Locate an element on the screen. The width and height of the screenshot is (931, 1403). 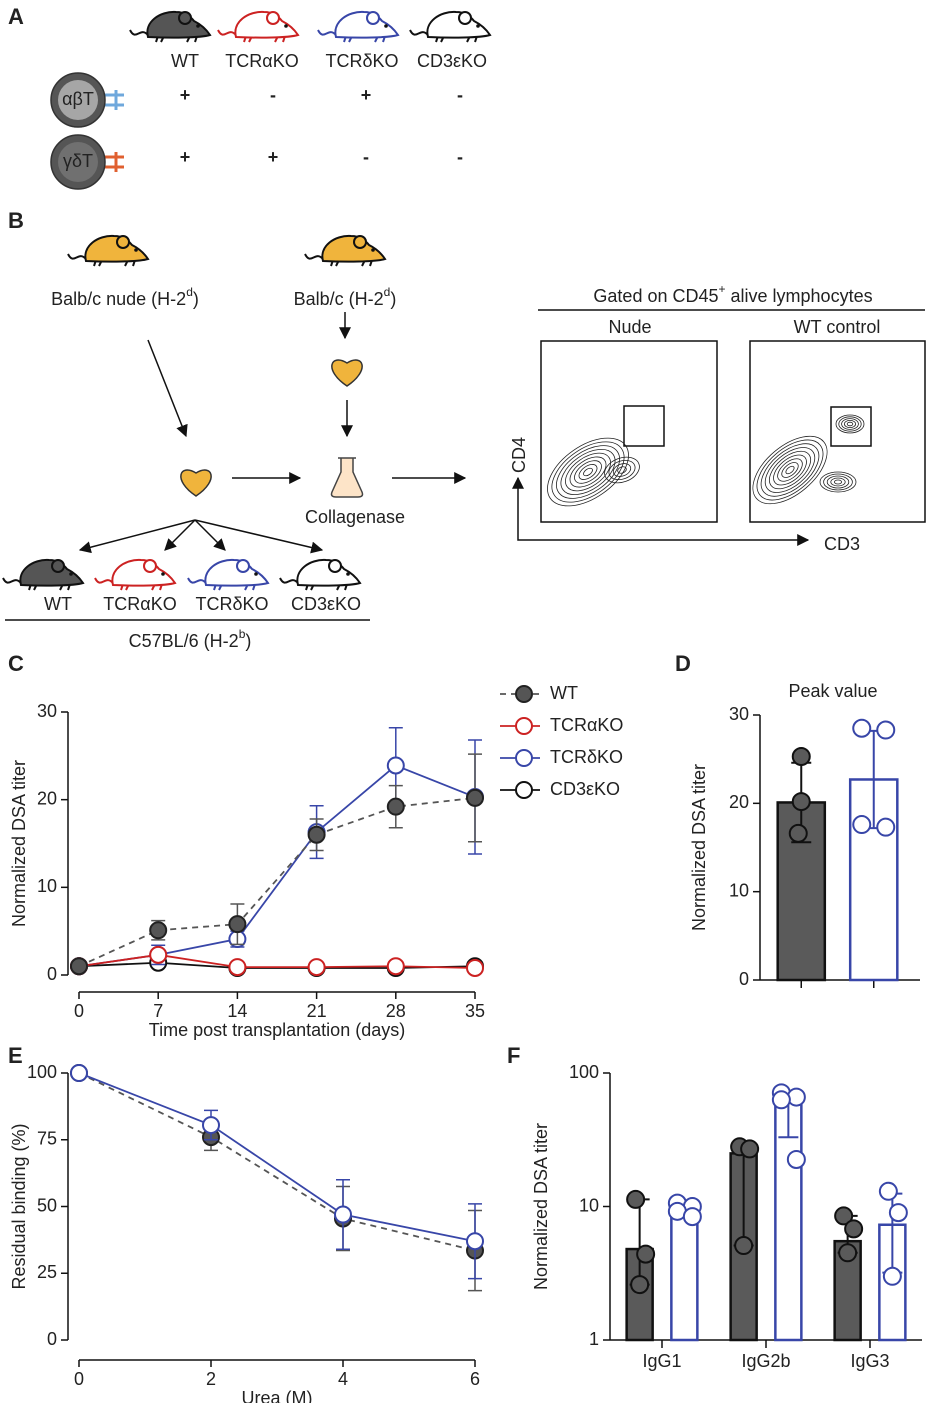
y-tick-label: 30 is located at coordinates (739, 714).